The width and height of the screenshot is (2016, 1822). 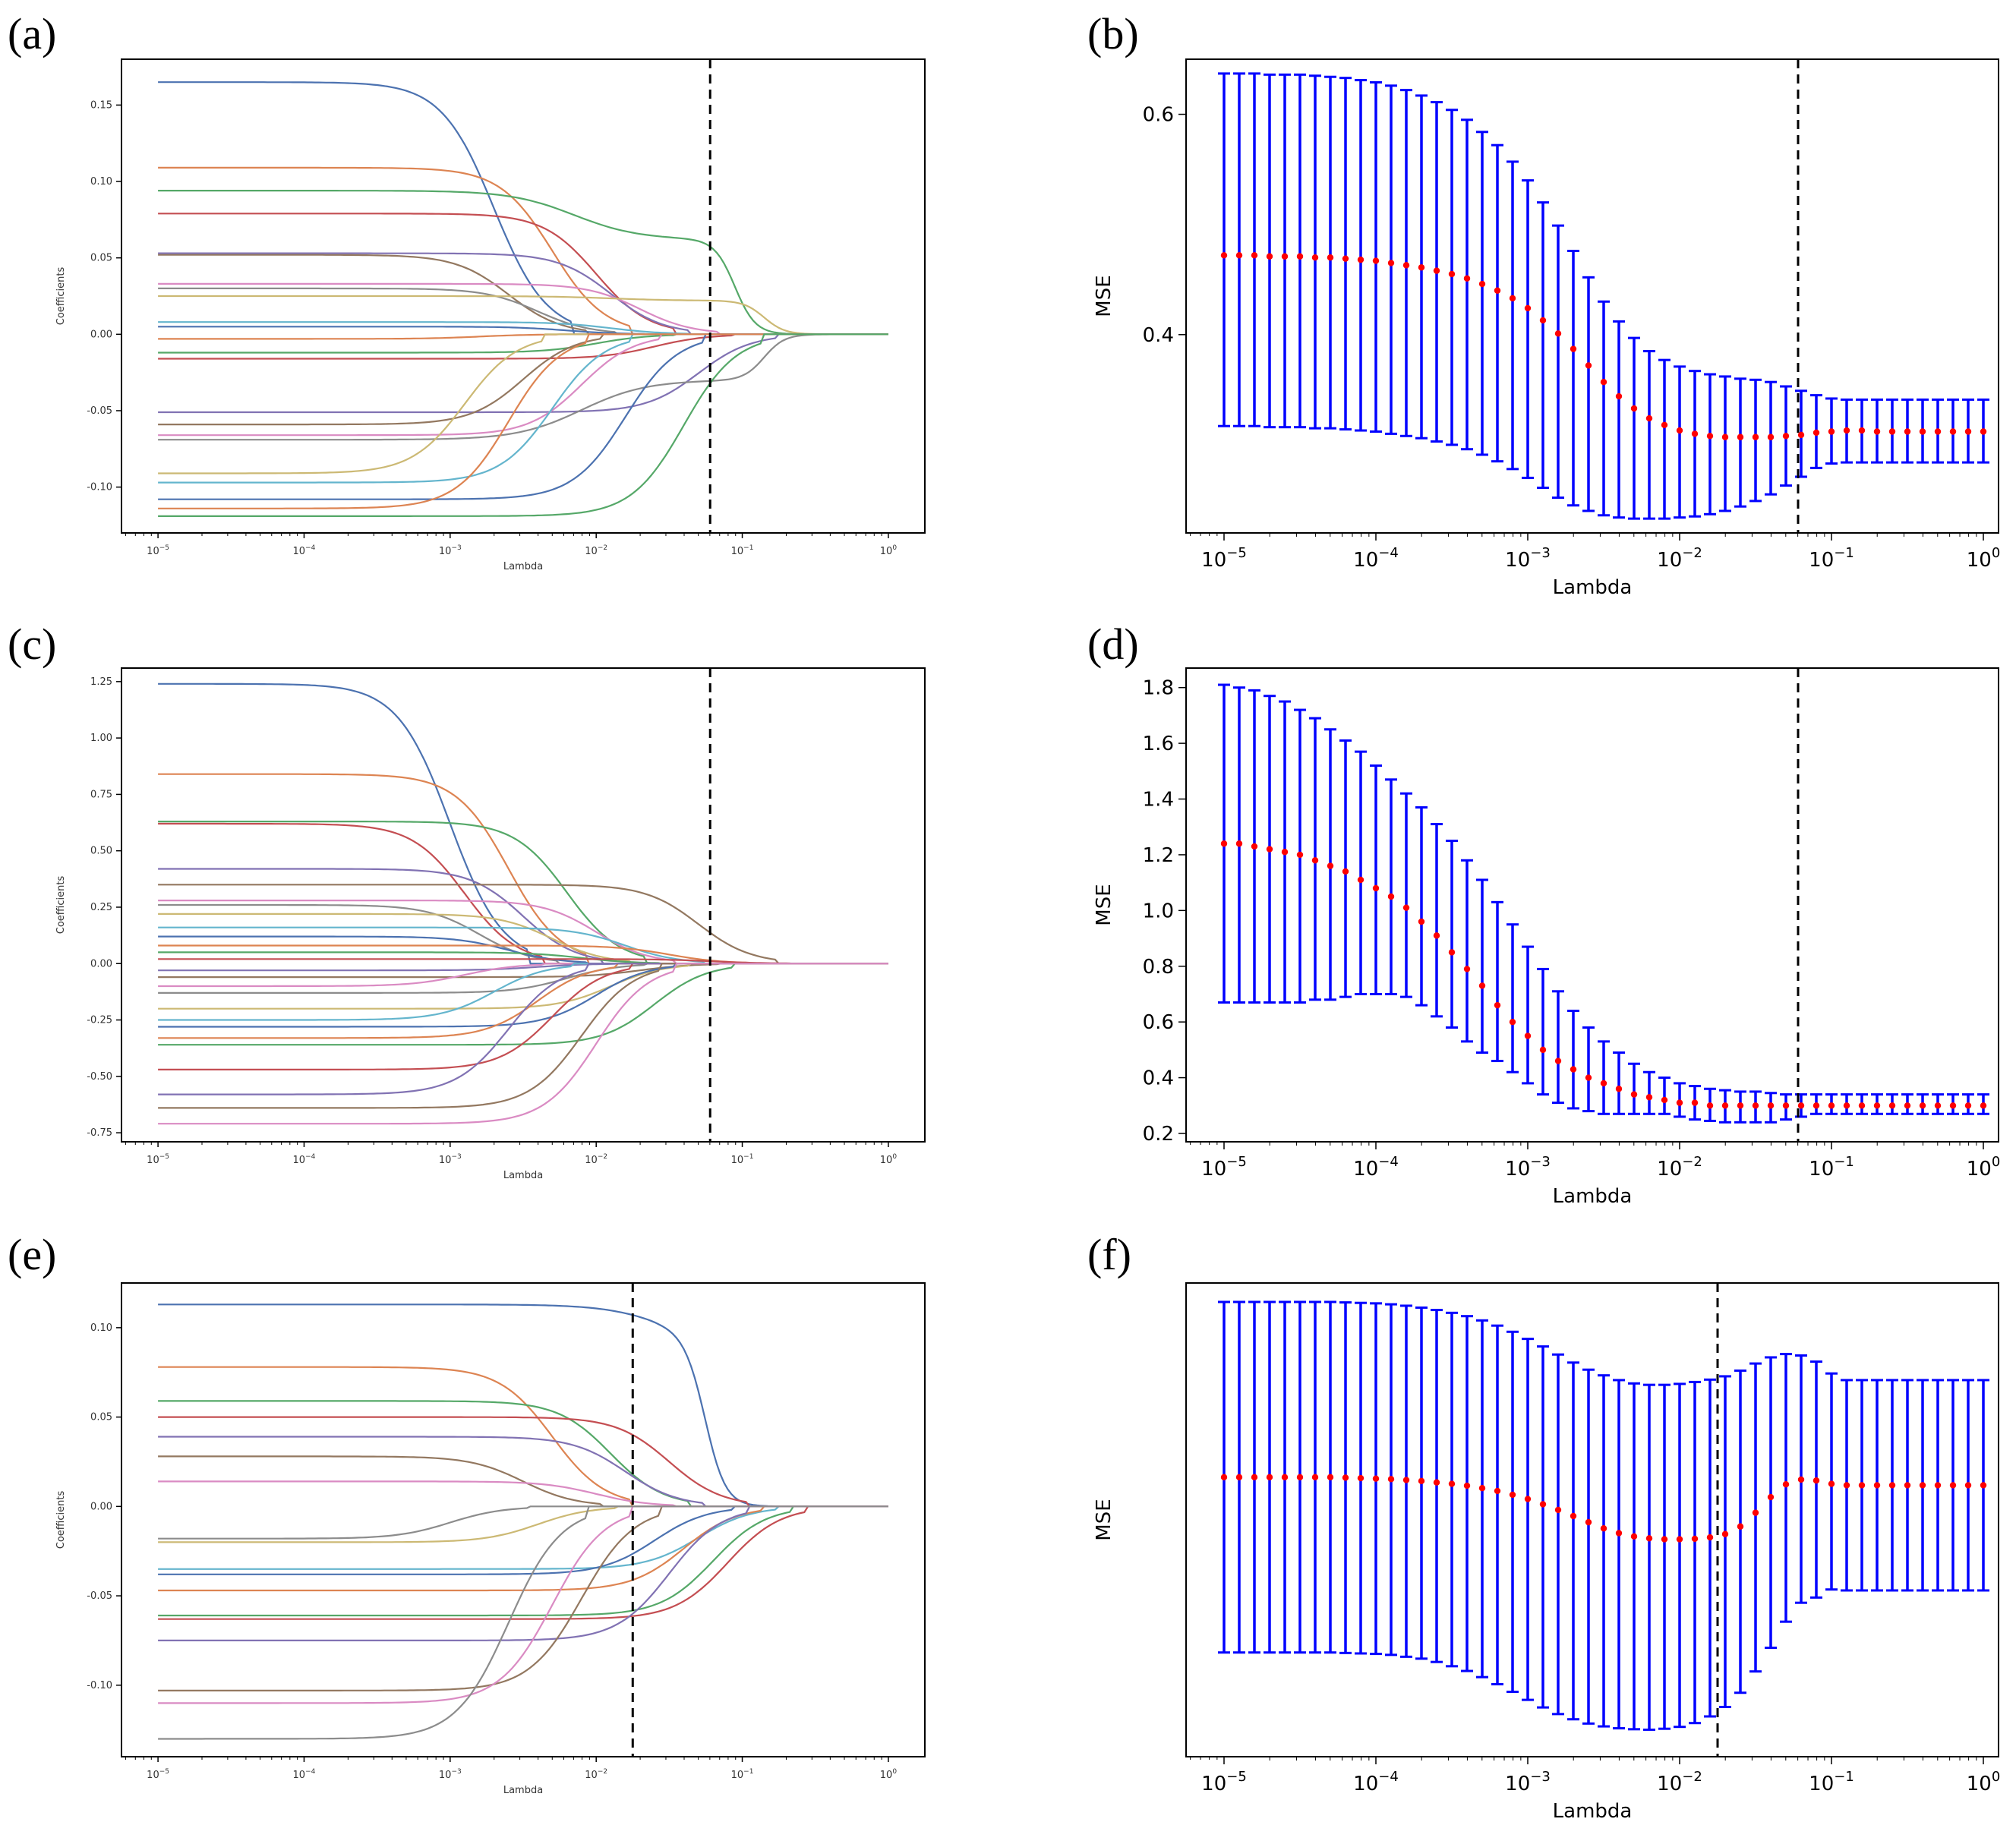 I want to click on x-axis-label: Lambda, so click(x=1593, y=1811).